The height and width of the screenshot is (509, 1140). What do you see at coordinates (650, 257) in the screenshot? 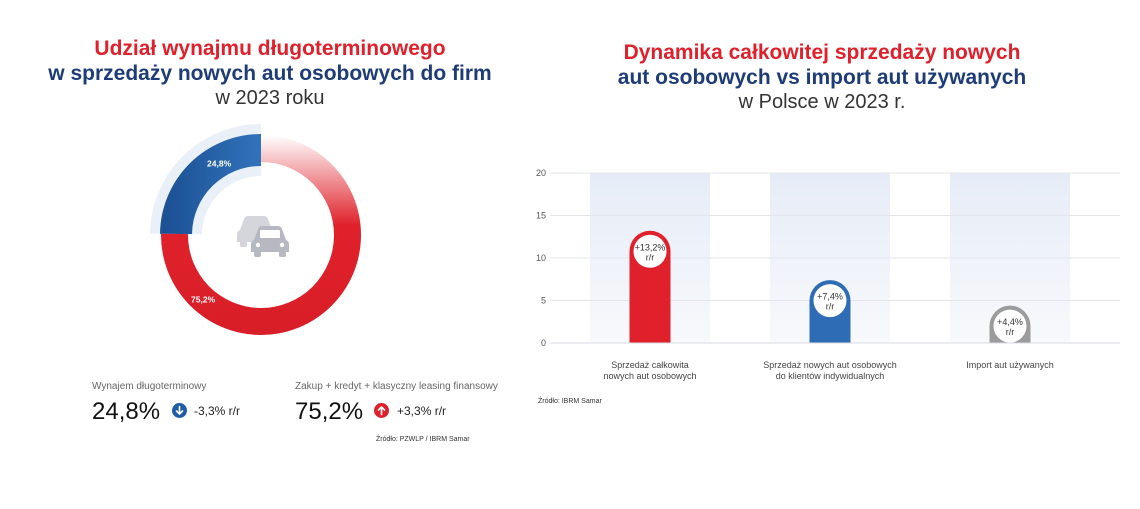
I see `bar-value-unit-1: r/r` at bounding box center [650, 257].